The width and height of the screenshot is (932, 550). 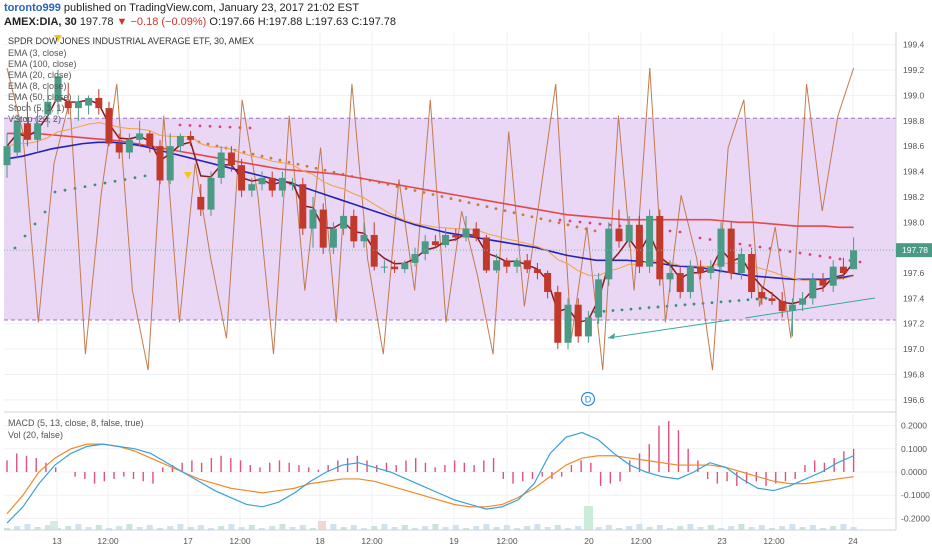 What do you see at coordinates (57, 541) in the screenshot?
I see `time-tick-label: 13` at bounding box center [57, 541].